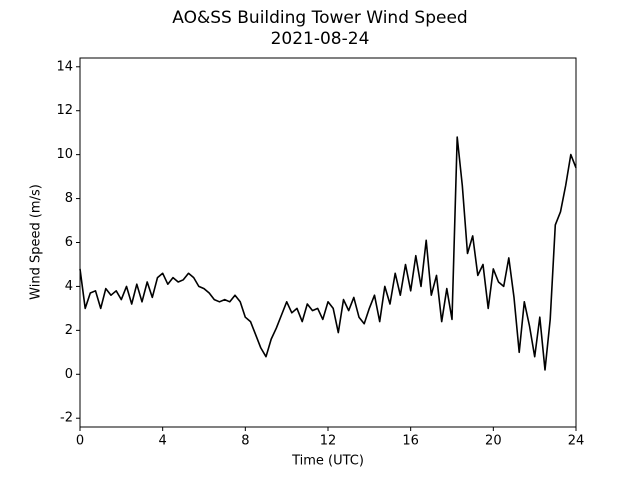 The width and height of the screenshot is (640, 480). Describe the element at coordinates (64, 110) in the screenshot. I see `y-tick-label: 12` at that location.